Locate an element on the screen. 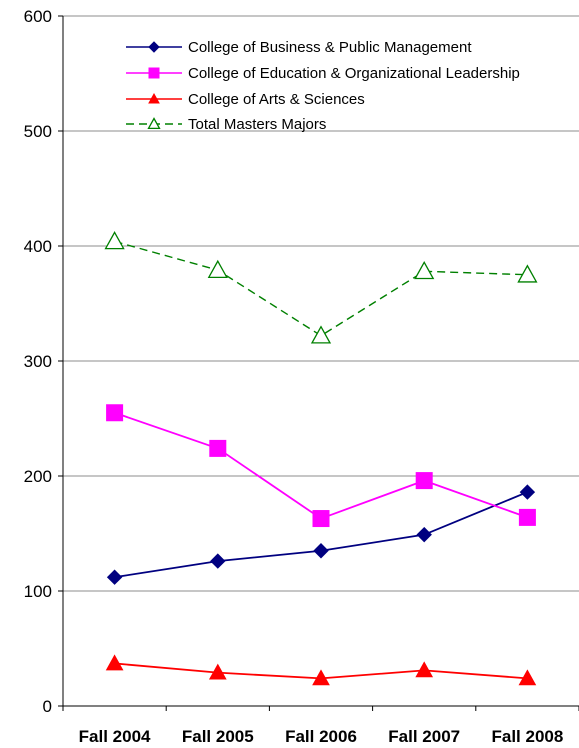 The width and height of the screenshot is (579, 748). legend-entry: College of Arts & Sciences is located at coordinates (245, 99).